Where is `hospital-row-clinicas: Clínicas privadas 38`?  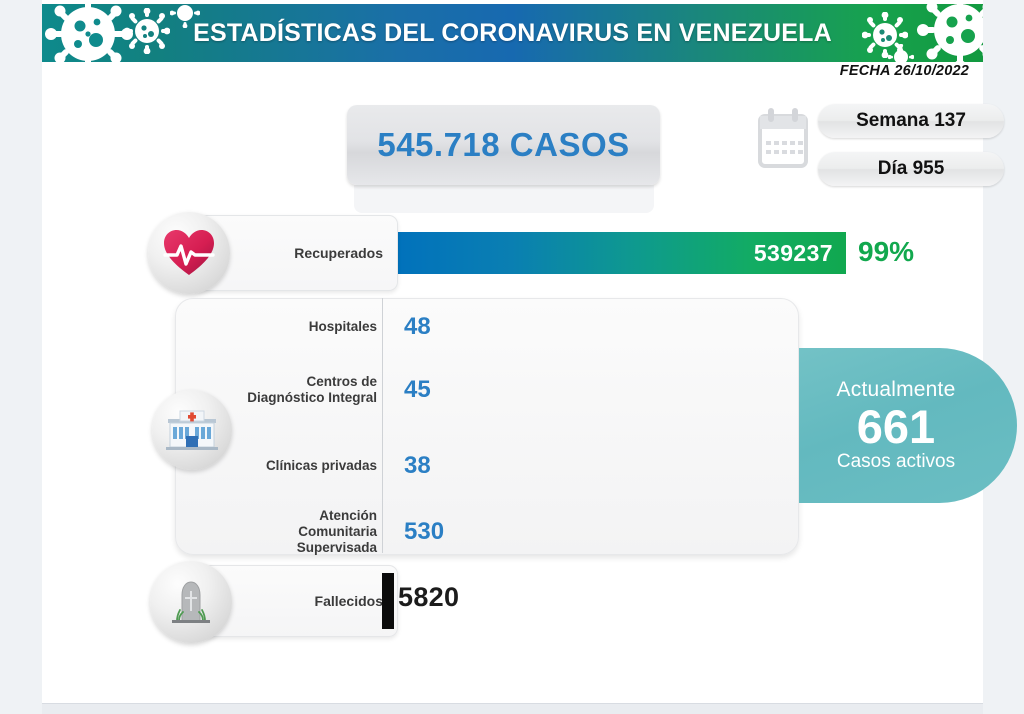
hospital-row-clinicas: Clínicas privadas 38 is located at coordinates (382, 466).